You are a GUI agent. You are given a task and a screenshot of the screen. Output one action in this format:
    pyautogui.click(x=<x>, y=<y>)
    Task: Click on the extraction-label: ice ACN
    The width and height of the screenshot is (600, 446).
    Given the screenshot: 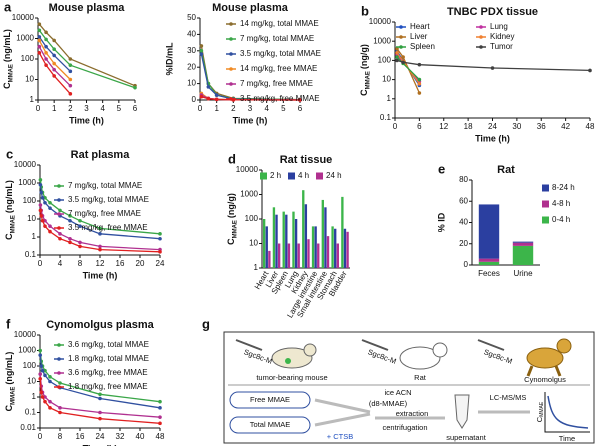 What is the action you would take?
    pyautogui.click(x=397, y=392)
    